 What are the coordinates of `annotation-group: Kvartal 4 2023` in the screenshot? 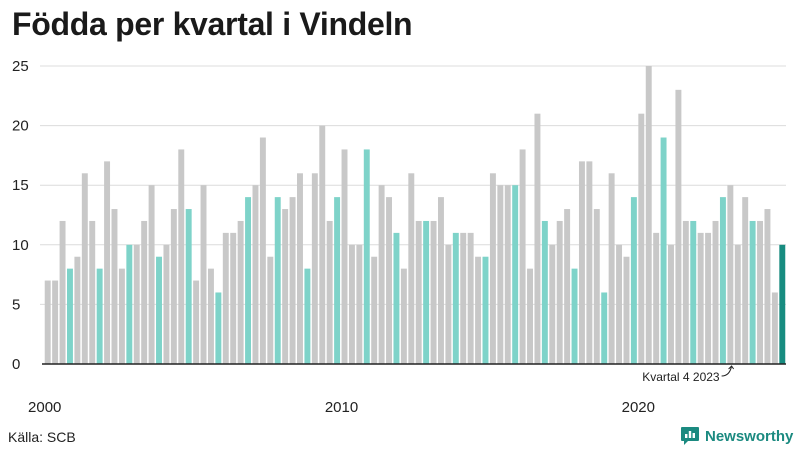 It's located at (688, 374).